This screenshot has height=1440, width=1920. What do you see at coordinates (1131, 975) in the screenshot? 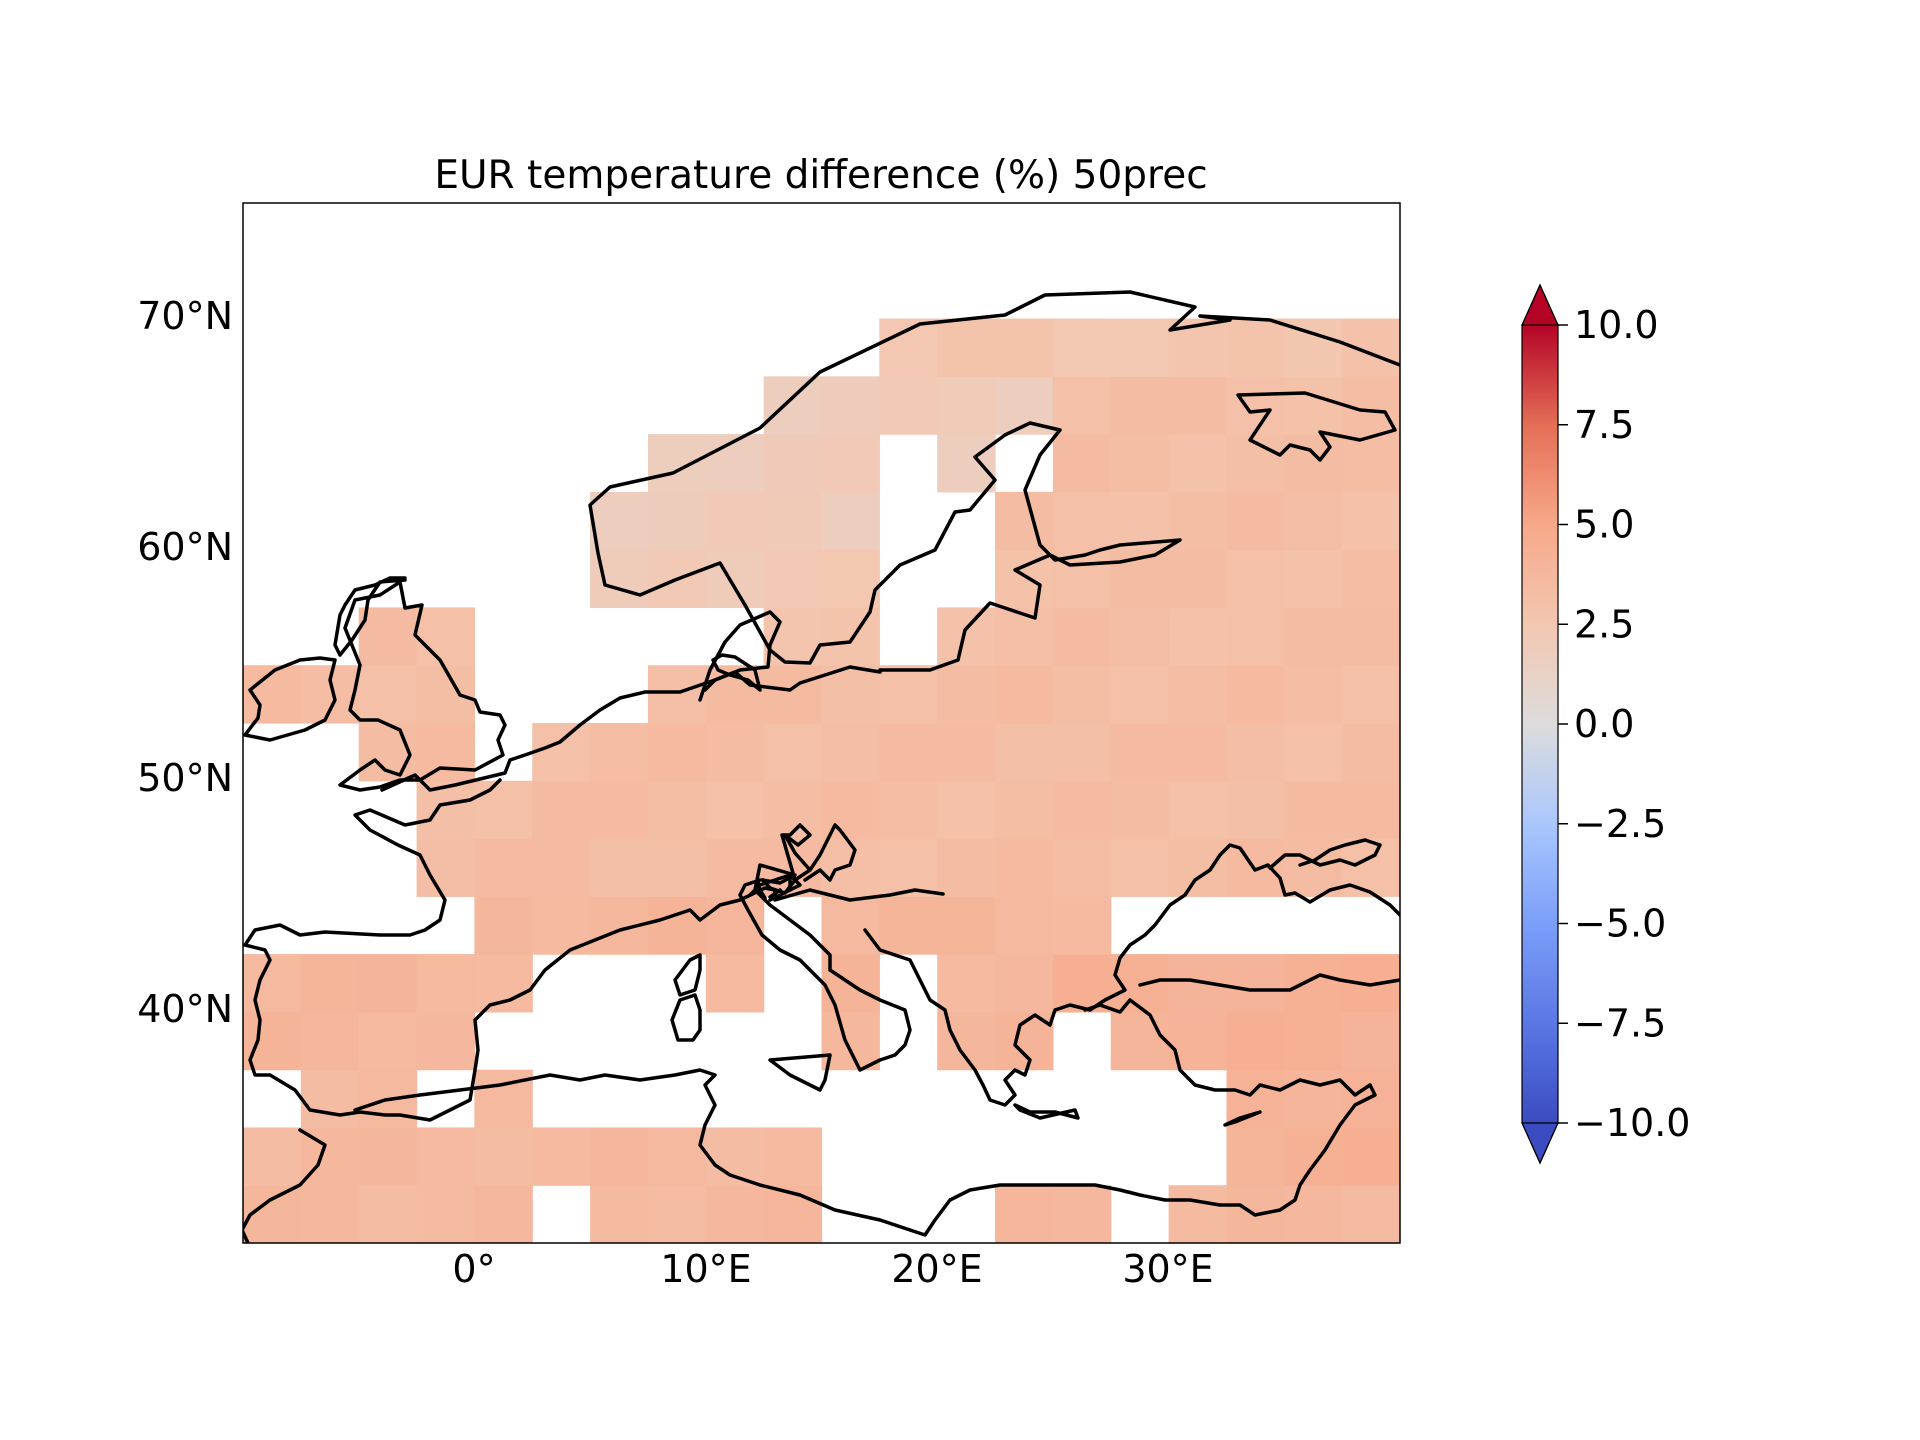
I see `balkans-coastline` at bounding box center [1131, 975].